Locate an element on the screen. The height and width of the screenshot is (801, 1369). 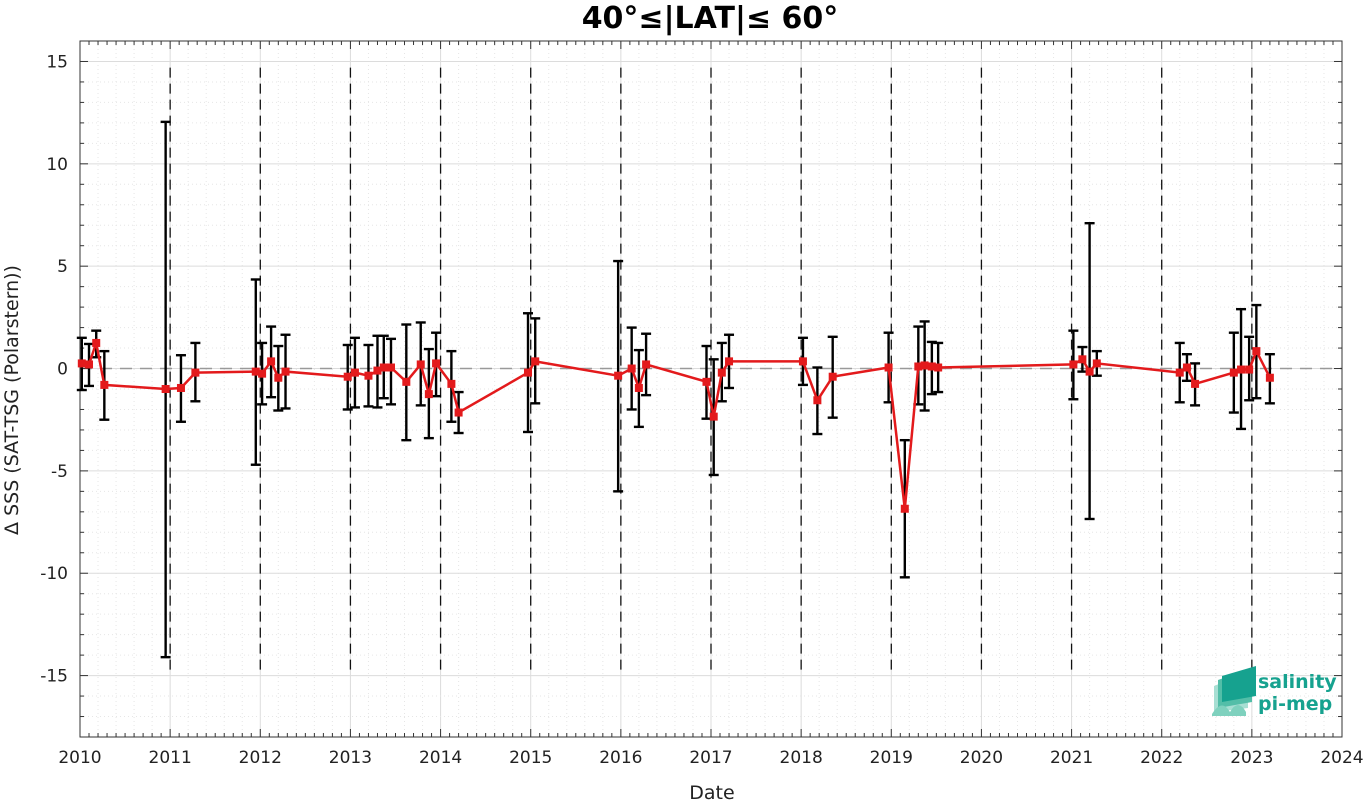
x-tick-label: 2015 is located at coordinates (530, 758).